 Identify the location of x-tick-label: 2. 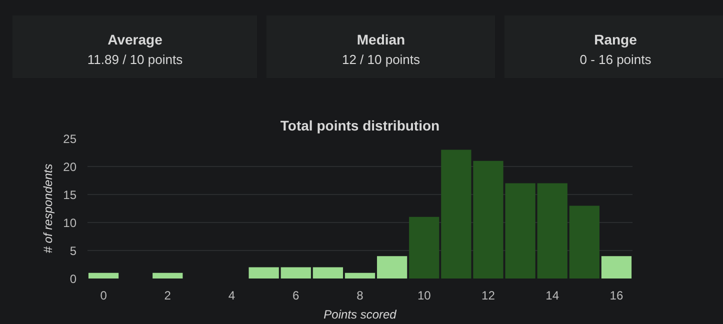
(168, 295).